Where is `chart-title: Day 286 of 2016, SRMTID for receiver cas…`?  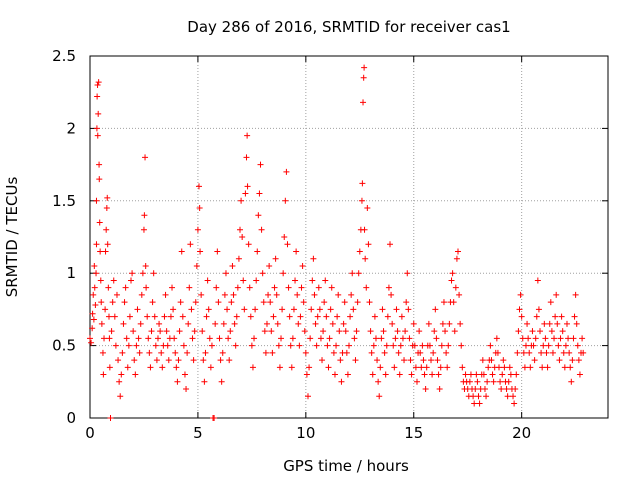 chart-title: Day 286 of 2016, SRMTID for receiver cas… is located at coordinates (348, 27).